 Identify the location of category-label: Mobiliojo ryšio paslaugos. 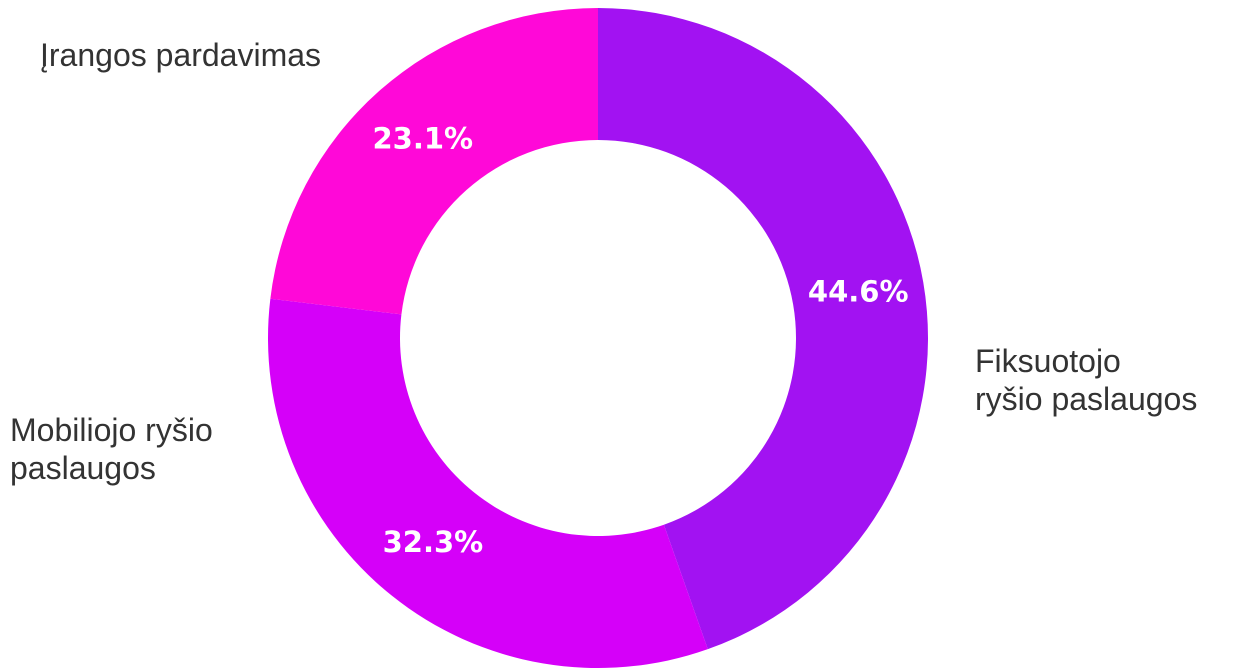
(111, 449).